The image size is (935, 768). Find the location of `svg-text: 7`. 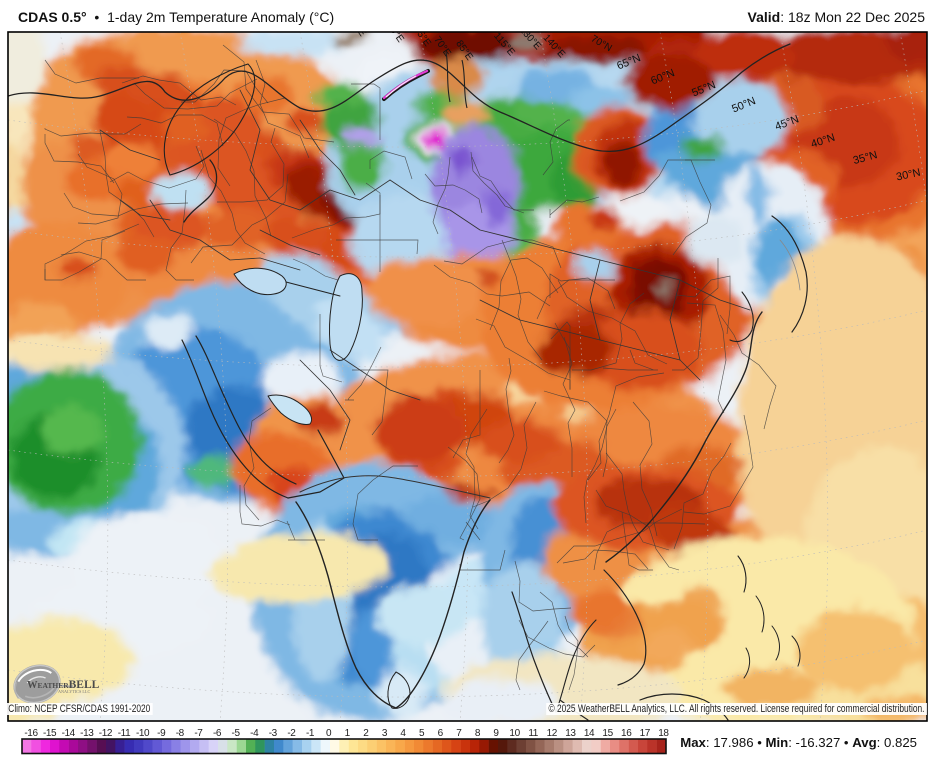

svg-text: 7 is located at coordinates (459, 733).